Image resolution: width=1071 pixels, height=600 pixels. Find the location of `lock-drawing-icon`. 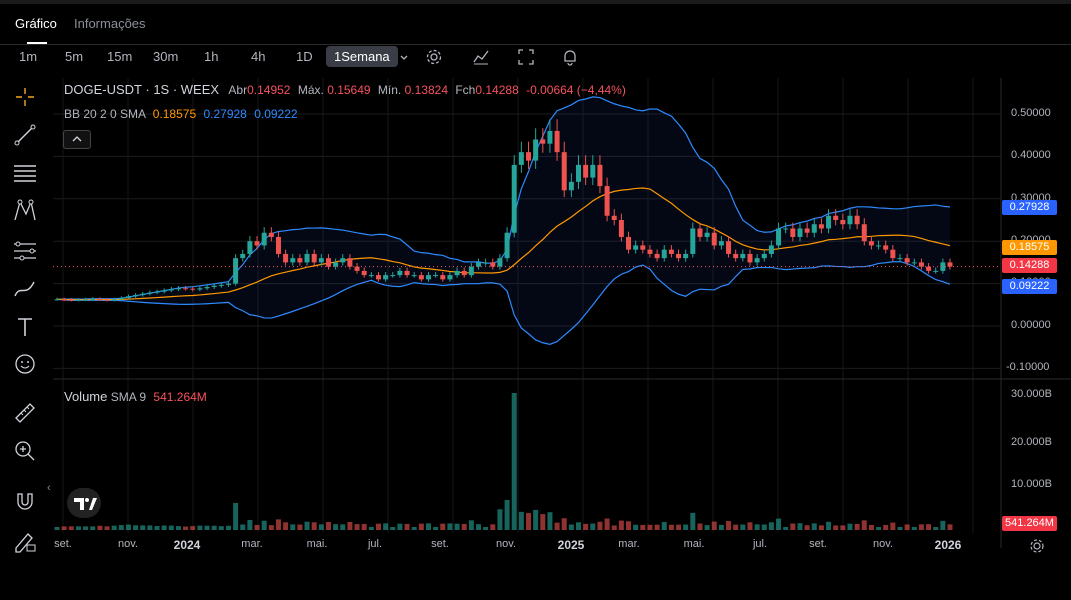

lock-drawing-icon is located at coordinates (25, 541).